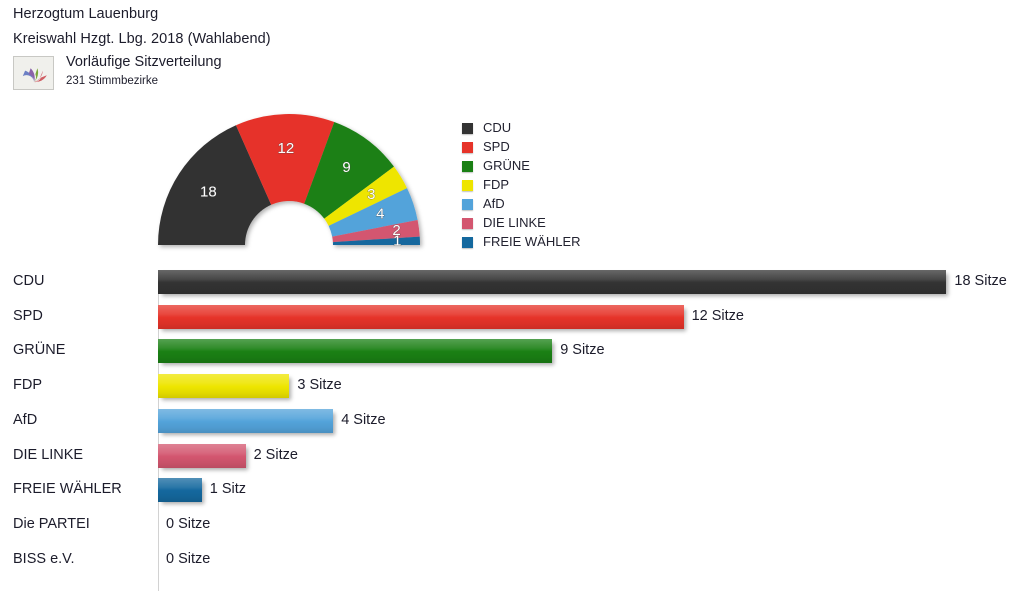  Describe the element at coordinates (142, 39) in the screenshot. I see `election-subtitle: Kreiswahl Hzgt. Lbg. 2018 (Wahlabend)` at that location.